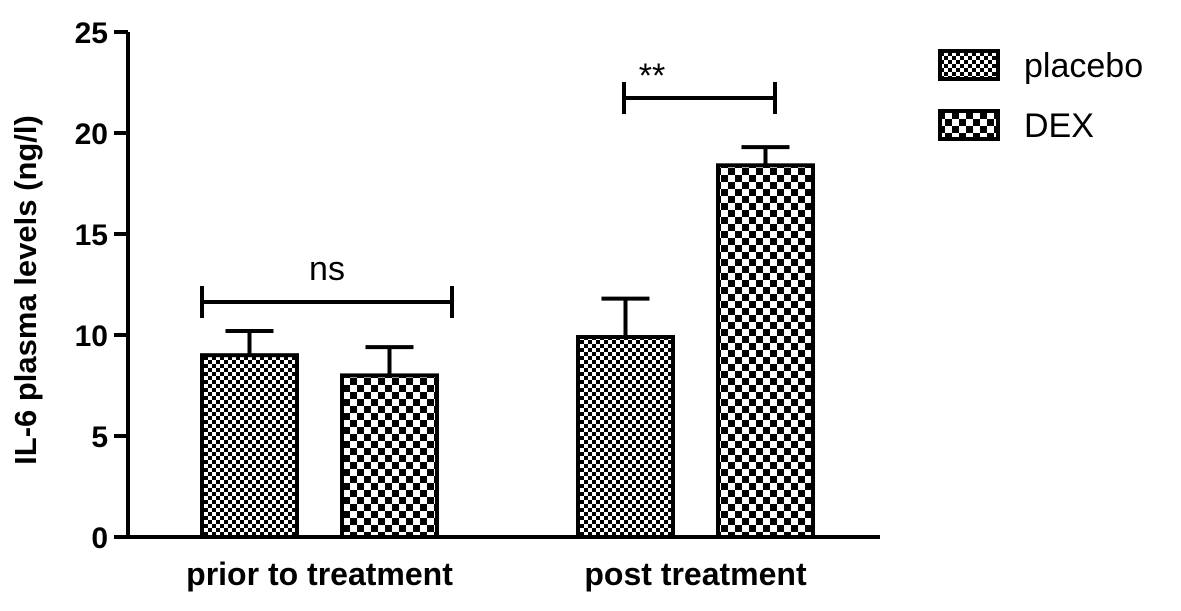  What do you see at coordinates (25, 290) in the screenshot?
I see `y-axis-label: IL-6 plasma levels (ng/l)` at bounding box center [25, 290].